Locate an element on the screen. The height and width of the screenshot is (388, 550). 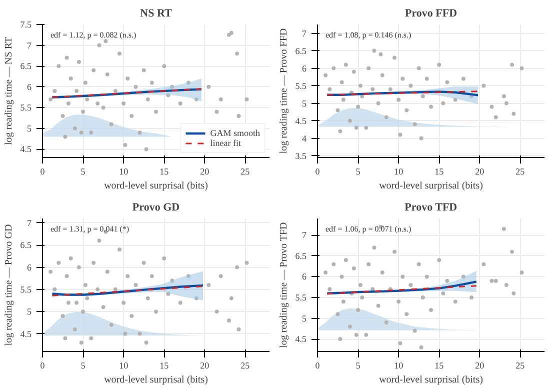
legend-label: linear fit is located at coordinates (225, 143).